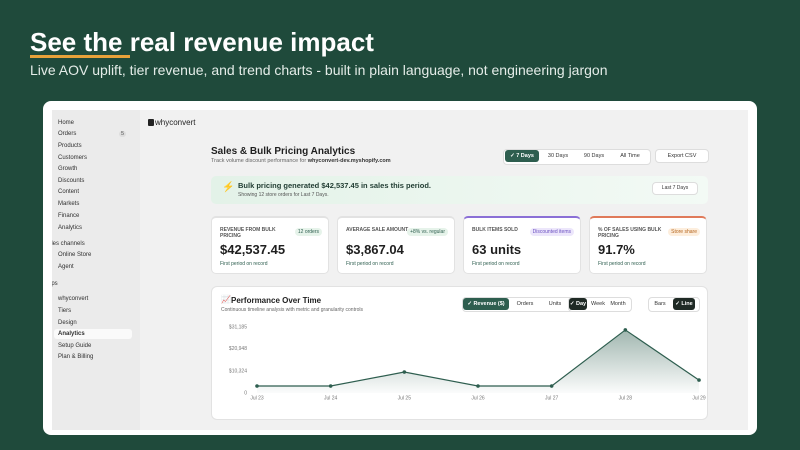 This screenshot has height=450, width=800. Describe the element at coordinates (594, 156) in the screenshot. I see `range-button: 90 Days` at that location.